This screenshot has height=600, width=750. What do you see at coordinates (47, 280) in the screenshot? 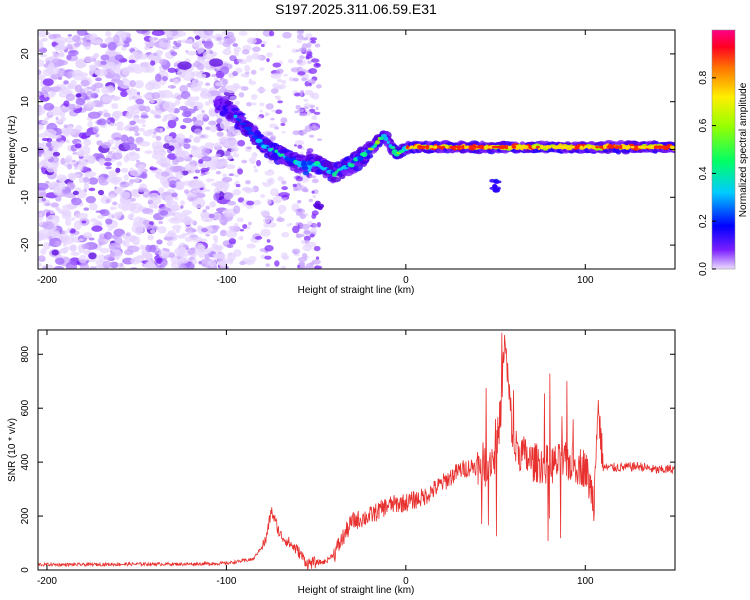
I see `spectrogram-xtick-label: -200` at bounding box center [47, 280].